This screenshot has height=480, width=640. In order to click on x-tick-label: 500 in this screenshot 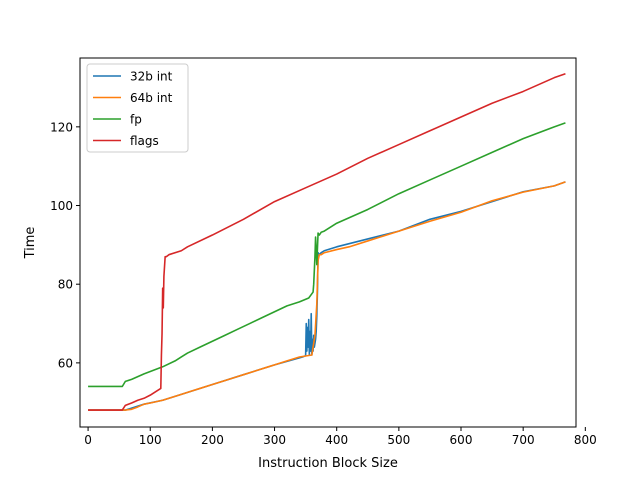, I will do `click(398, 440)`.